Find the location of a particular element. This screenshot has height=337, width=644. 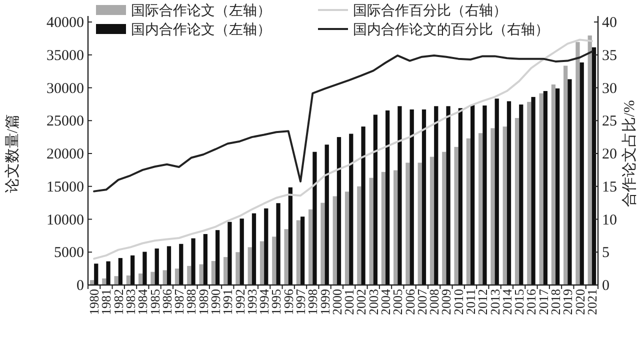

y2-tick-label: 15 is located at coordinates (609, 187).